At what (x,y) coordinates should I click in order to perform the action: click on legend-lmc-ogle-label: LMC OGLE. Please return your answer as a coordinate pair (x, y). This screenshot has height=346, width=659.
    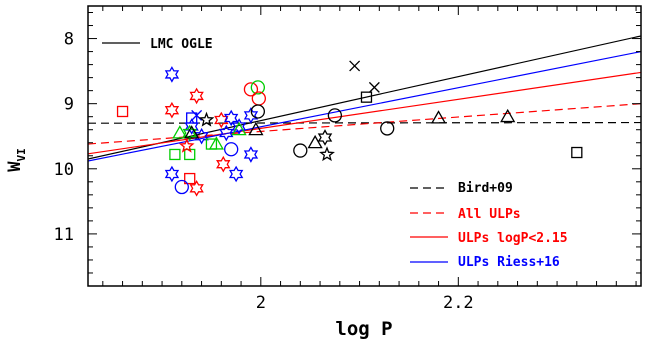
    Looking at the image, I should click on (181, 44).